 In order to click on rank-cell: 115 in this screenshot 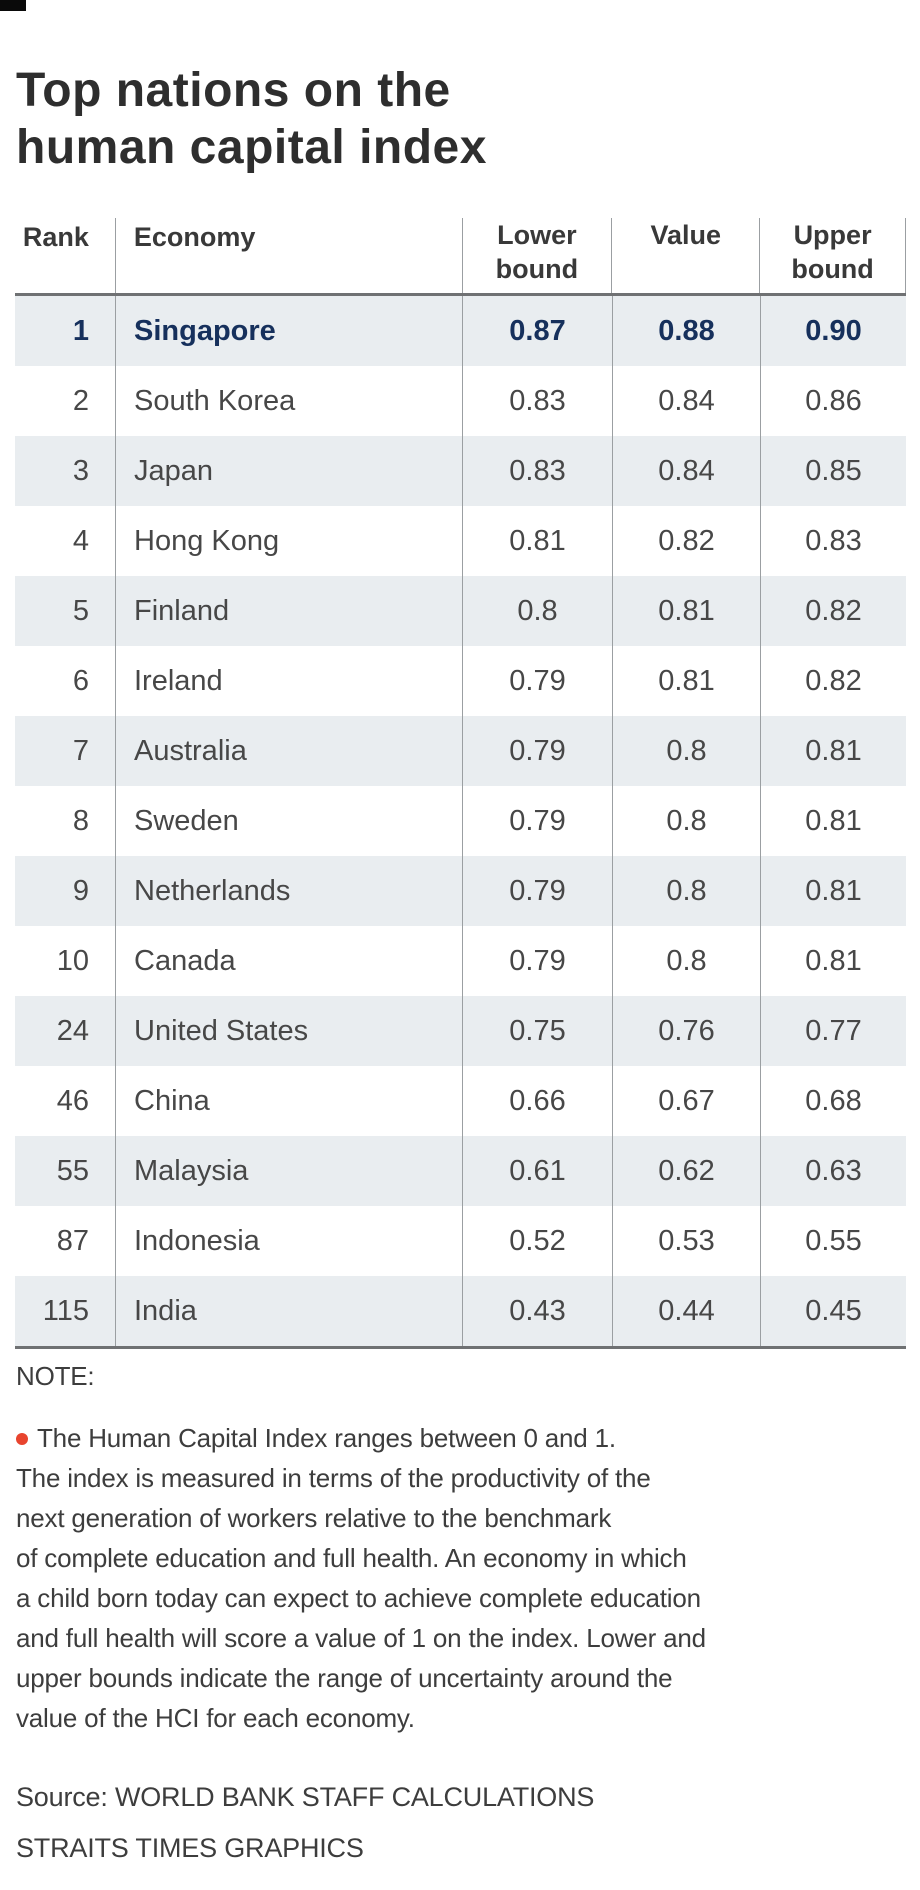, I will do `click(65, 1310)`.